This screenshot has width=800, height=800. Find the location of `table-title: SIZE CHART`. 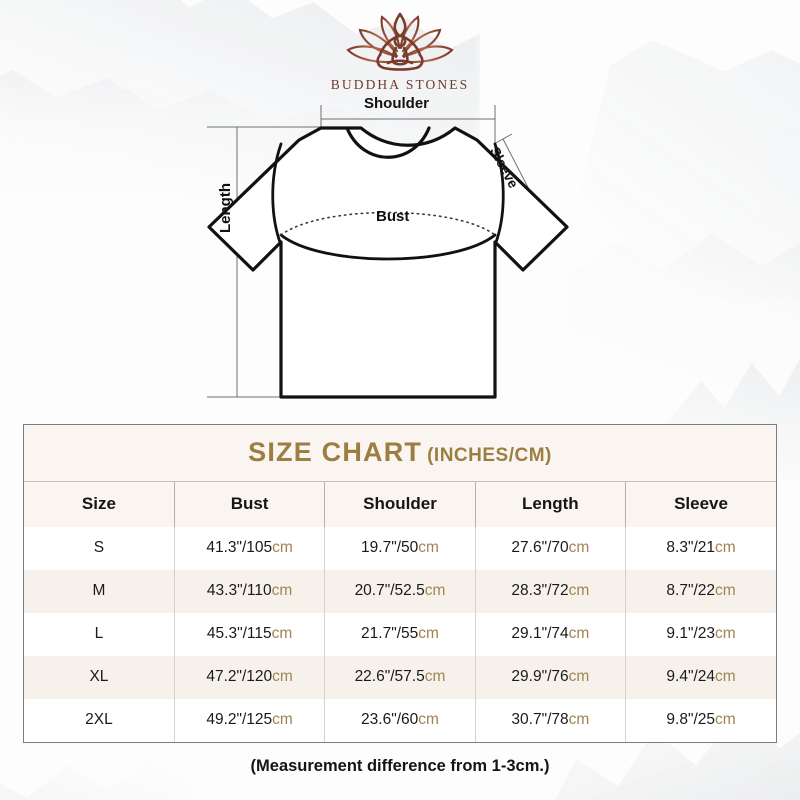

table-title: SIZE CHART is located at coordinates (335, 452).